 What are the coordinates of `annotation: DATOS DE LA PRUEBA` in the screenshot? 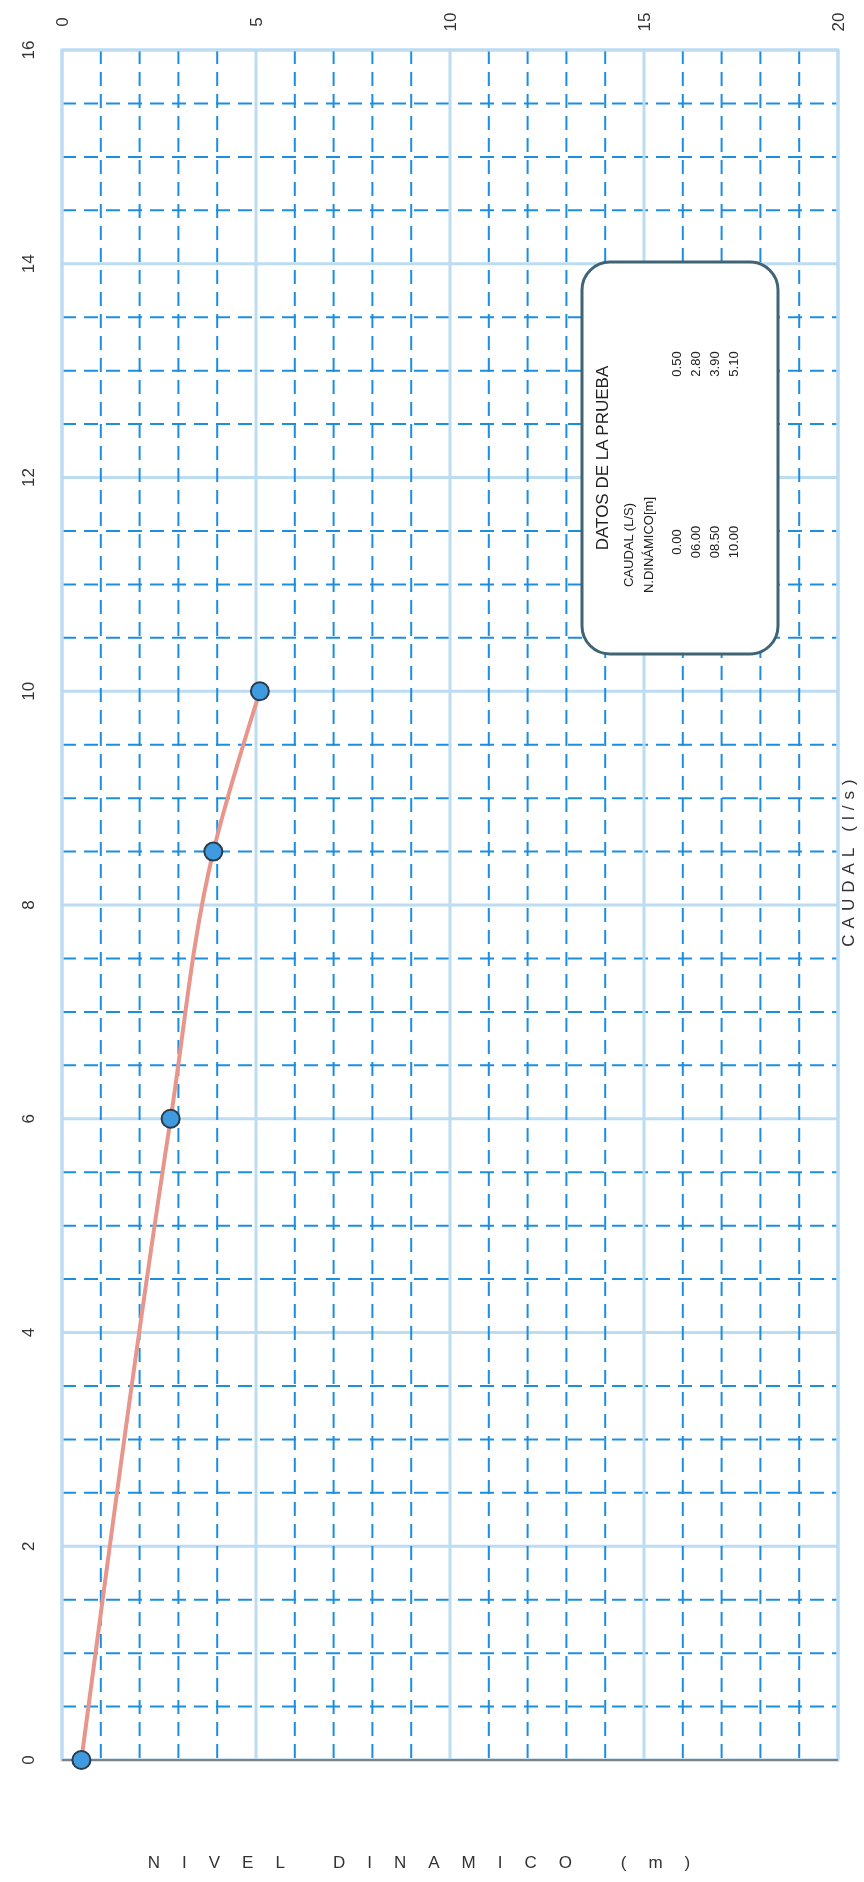 It's located at (602, 458).